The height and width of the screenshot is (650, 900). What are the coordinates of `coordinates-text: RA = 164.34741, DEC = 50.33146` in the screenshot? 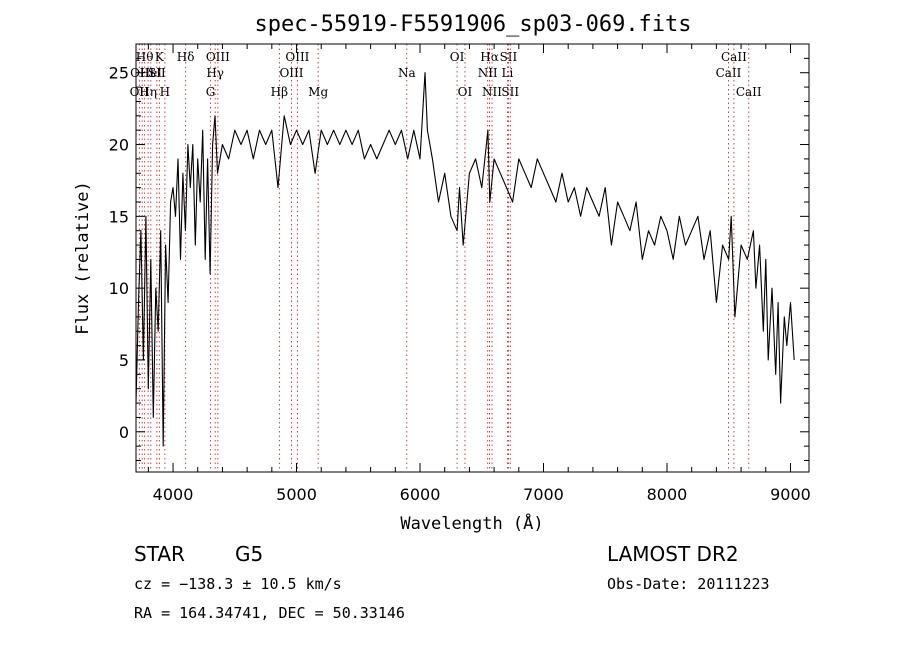 It's located at (269, 613).